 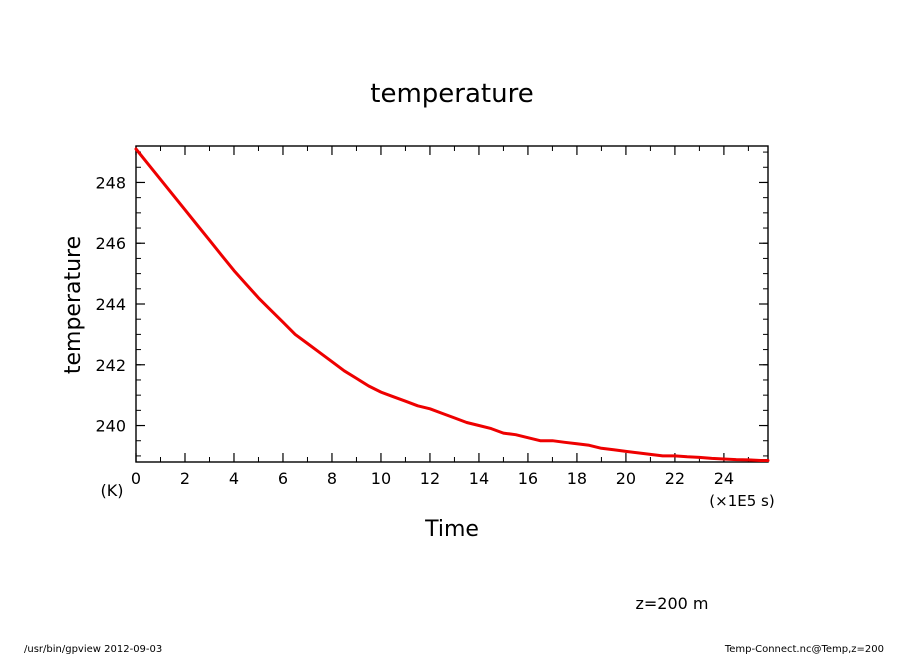 What do you see at coordinates (741, 501) in the screenshot?
I see `x-unit-label: (×1E5 s)` at bounding box center [741, 501].